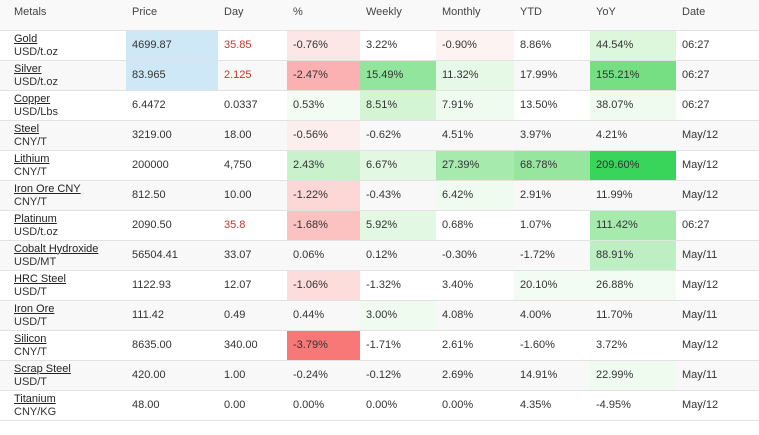 This screenshot has width=759, height=435. I want to click on metal-link: Iron Ore, so click(34, 308).